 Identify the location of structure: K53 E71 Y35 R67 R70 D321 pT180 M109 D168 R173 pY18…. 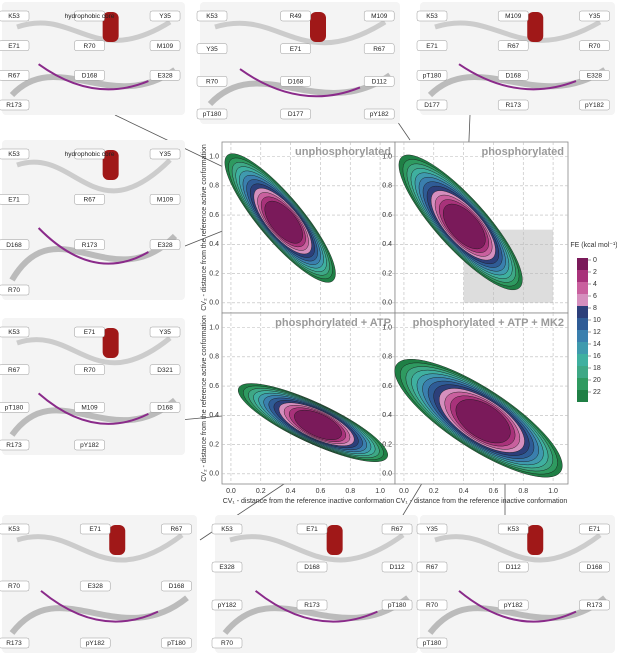
(92, 386).